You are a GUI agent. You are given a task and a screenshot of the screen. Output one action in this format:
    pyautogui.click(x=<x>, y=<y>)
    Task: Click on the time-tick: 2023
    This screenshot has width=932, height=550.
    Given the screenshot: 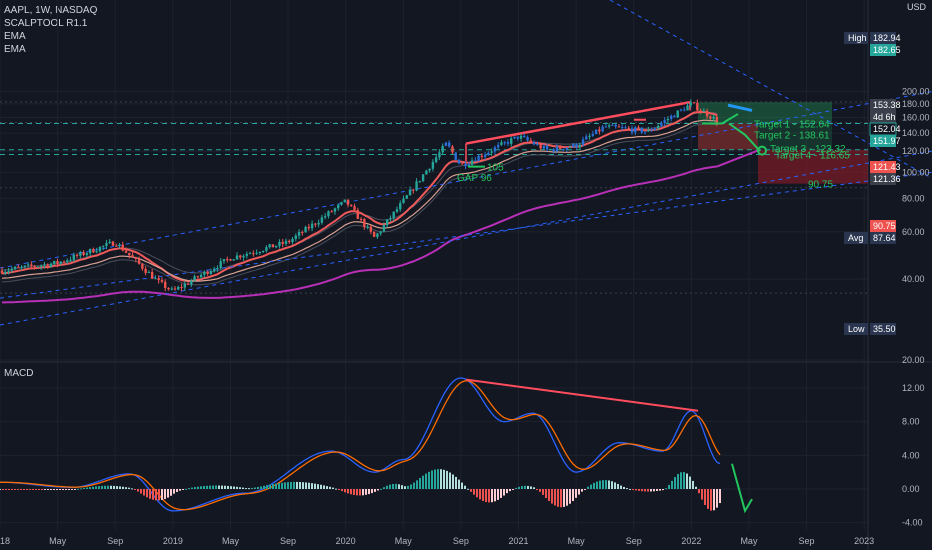 What is the action you would take?
    pyautogui.click(x=864, y=541)
    